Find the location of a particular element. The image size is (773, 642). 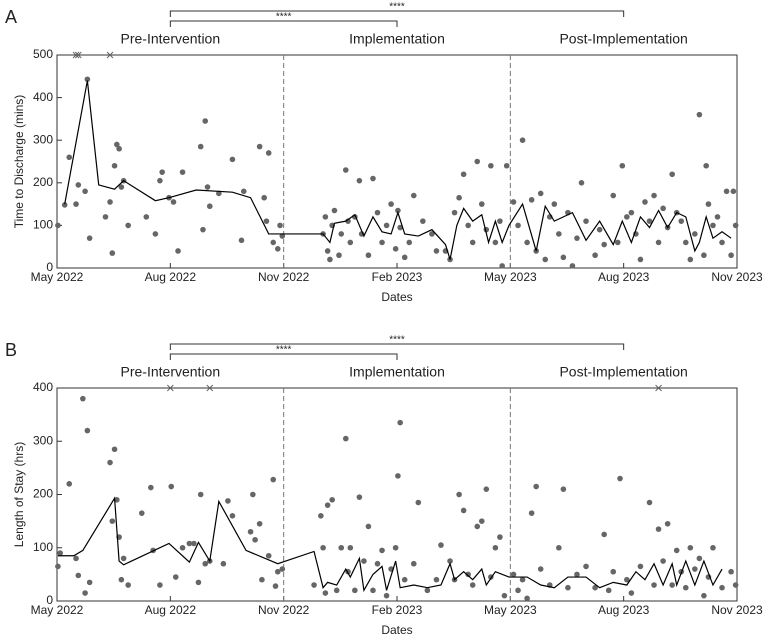

y-tick-label: 500 is located at coordinates (43, 54).